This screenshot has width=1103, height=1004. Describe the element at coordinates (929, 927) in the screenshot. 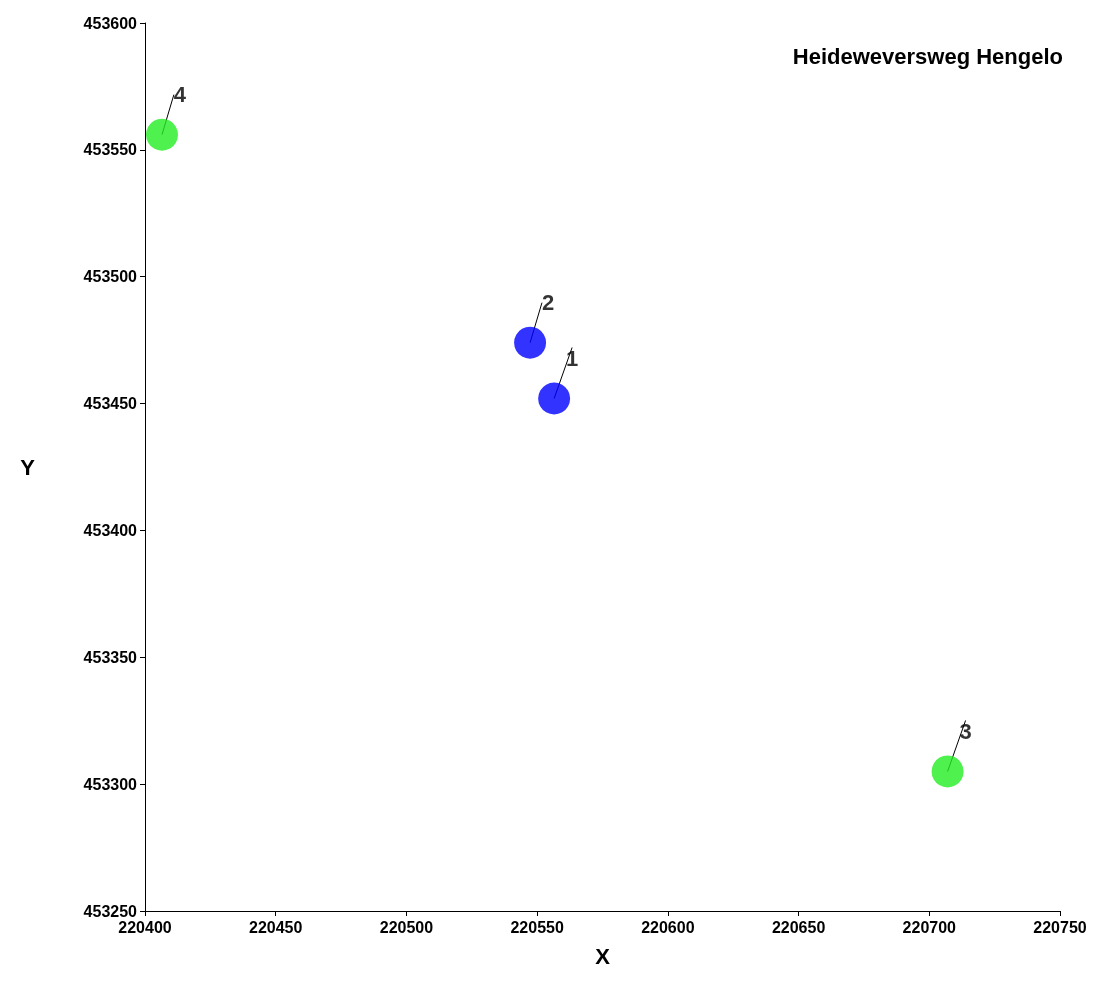

I see `x-tick-label: 220700` at that location.